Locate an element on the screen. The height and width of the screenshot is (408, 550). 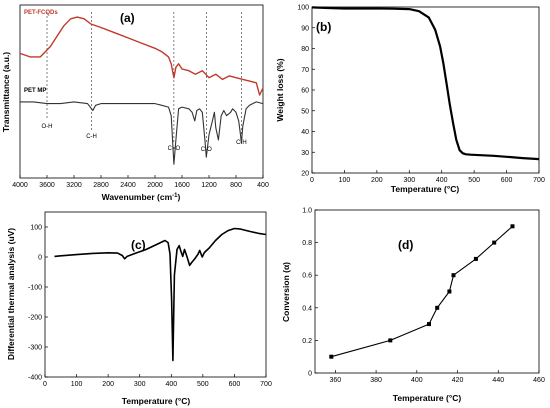
ytick-label: 20 is located at coordinates (305, 174).